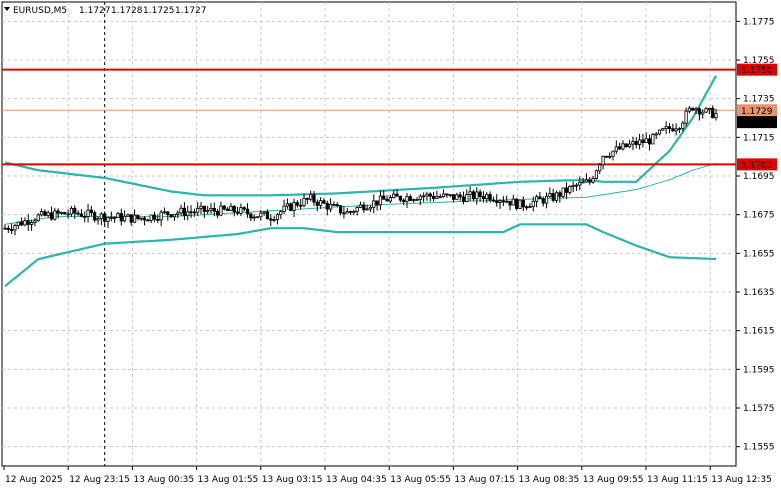  Describe the element at coordinates (34, 480) in the screenshot. I see `time-tick-label: 12 Aug 2025` at that location.